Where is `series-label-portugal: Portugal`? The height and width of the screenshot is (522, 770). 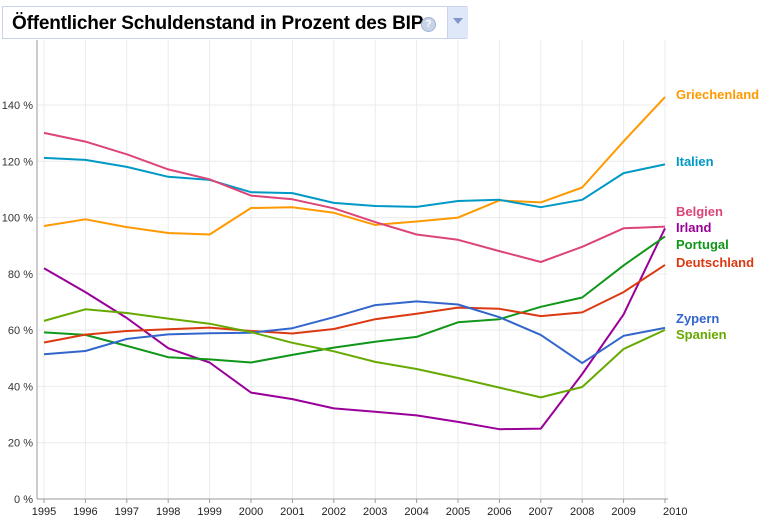
series-label-portugal: Portugal is located at coordinates (702, 244).